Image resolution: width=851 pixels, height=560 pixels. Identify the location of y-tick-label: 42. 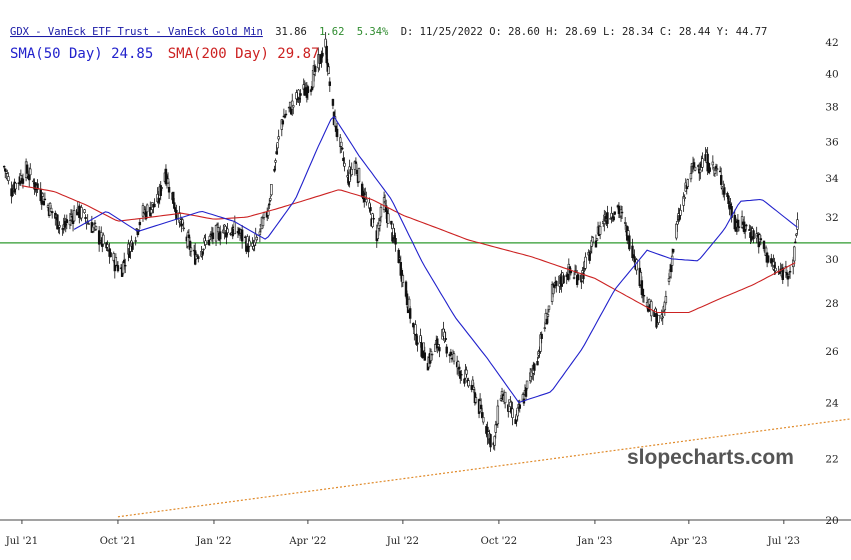
(831, 43).